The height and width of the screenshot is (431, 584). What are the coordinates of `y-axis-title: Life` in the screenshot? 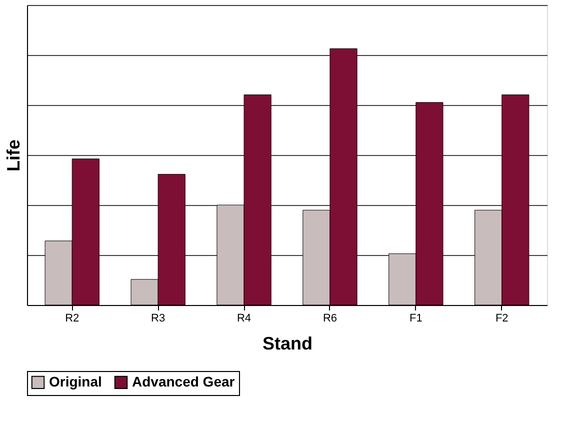 It's located at (14, 155).